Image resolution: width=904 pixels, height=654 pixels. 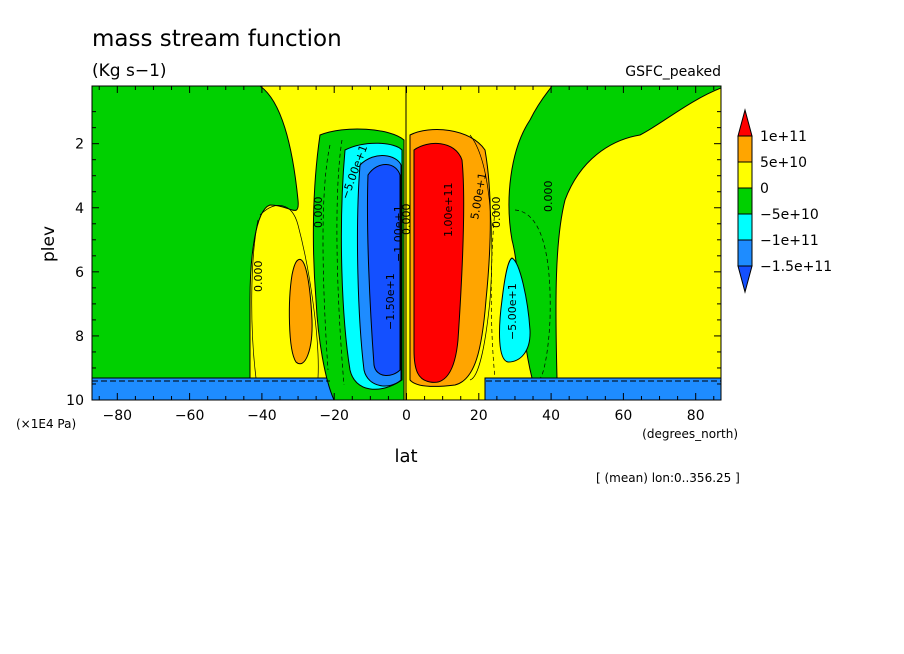 What do you see at coordinates (764, 189) in the screenshot?
I see `colorbar-label: 0` at bounding box center [764, 189].